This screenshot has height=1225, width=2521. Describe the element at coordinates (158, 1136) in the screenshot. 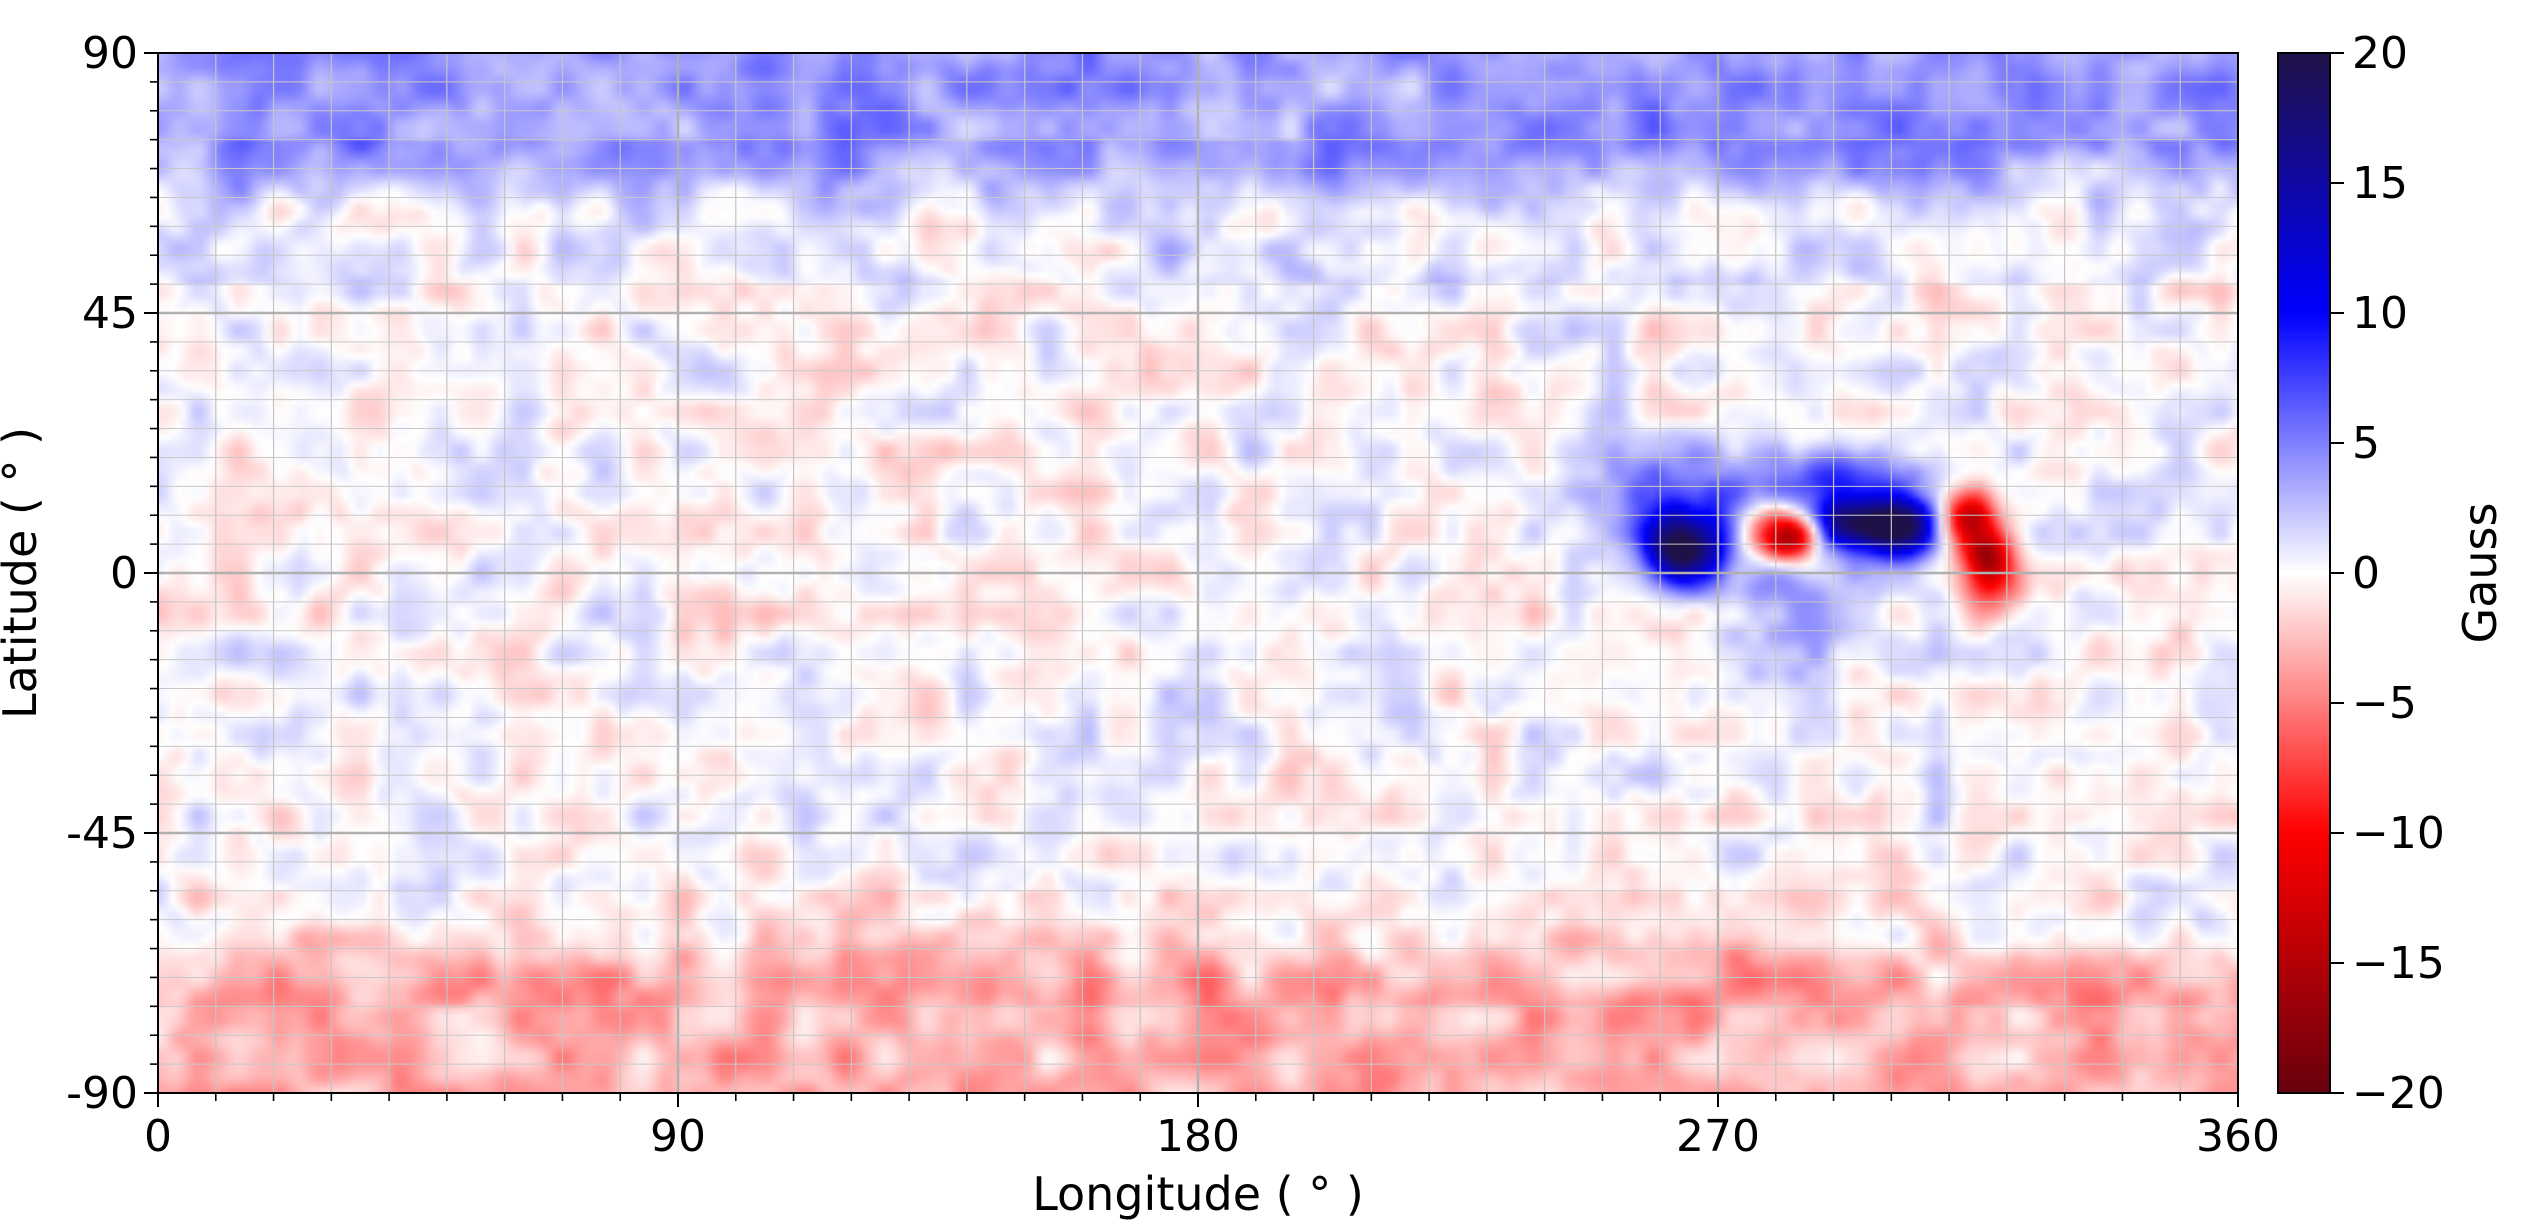

I see `x-tick-label: 0` at that location.